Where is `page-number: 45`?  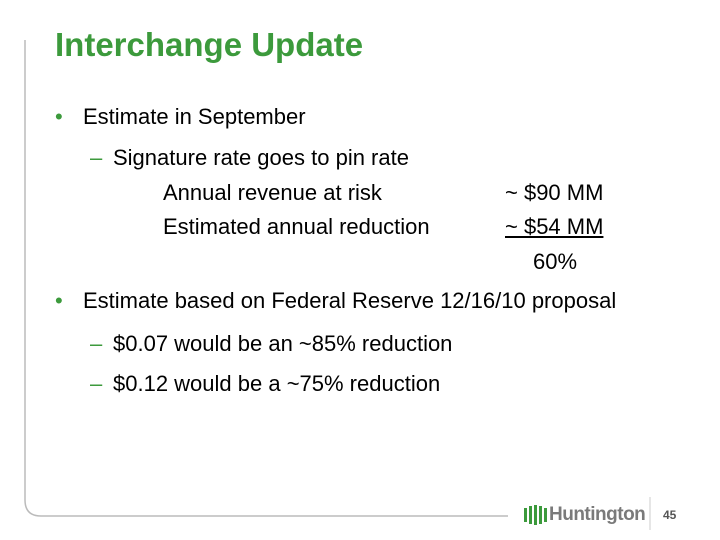 page-number: 45 is located at coordinates (670, 515).